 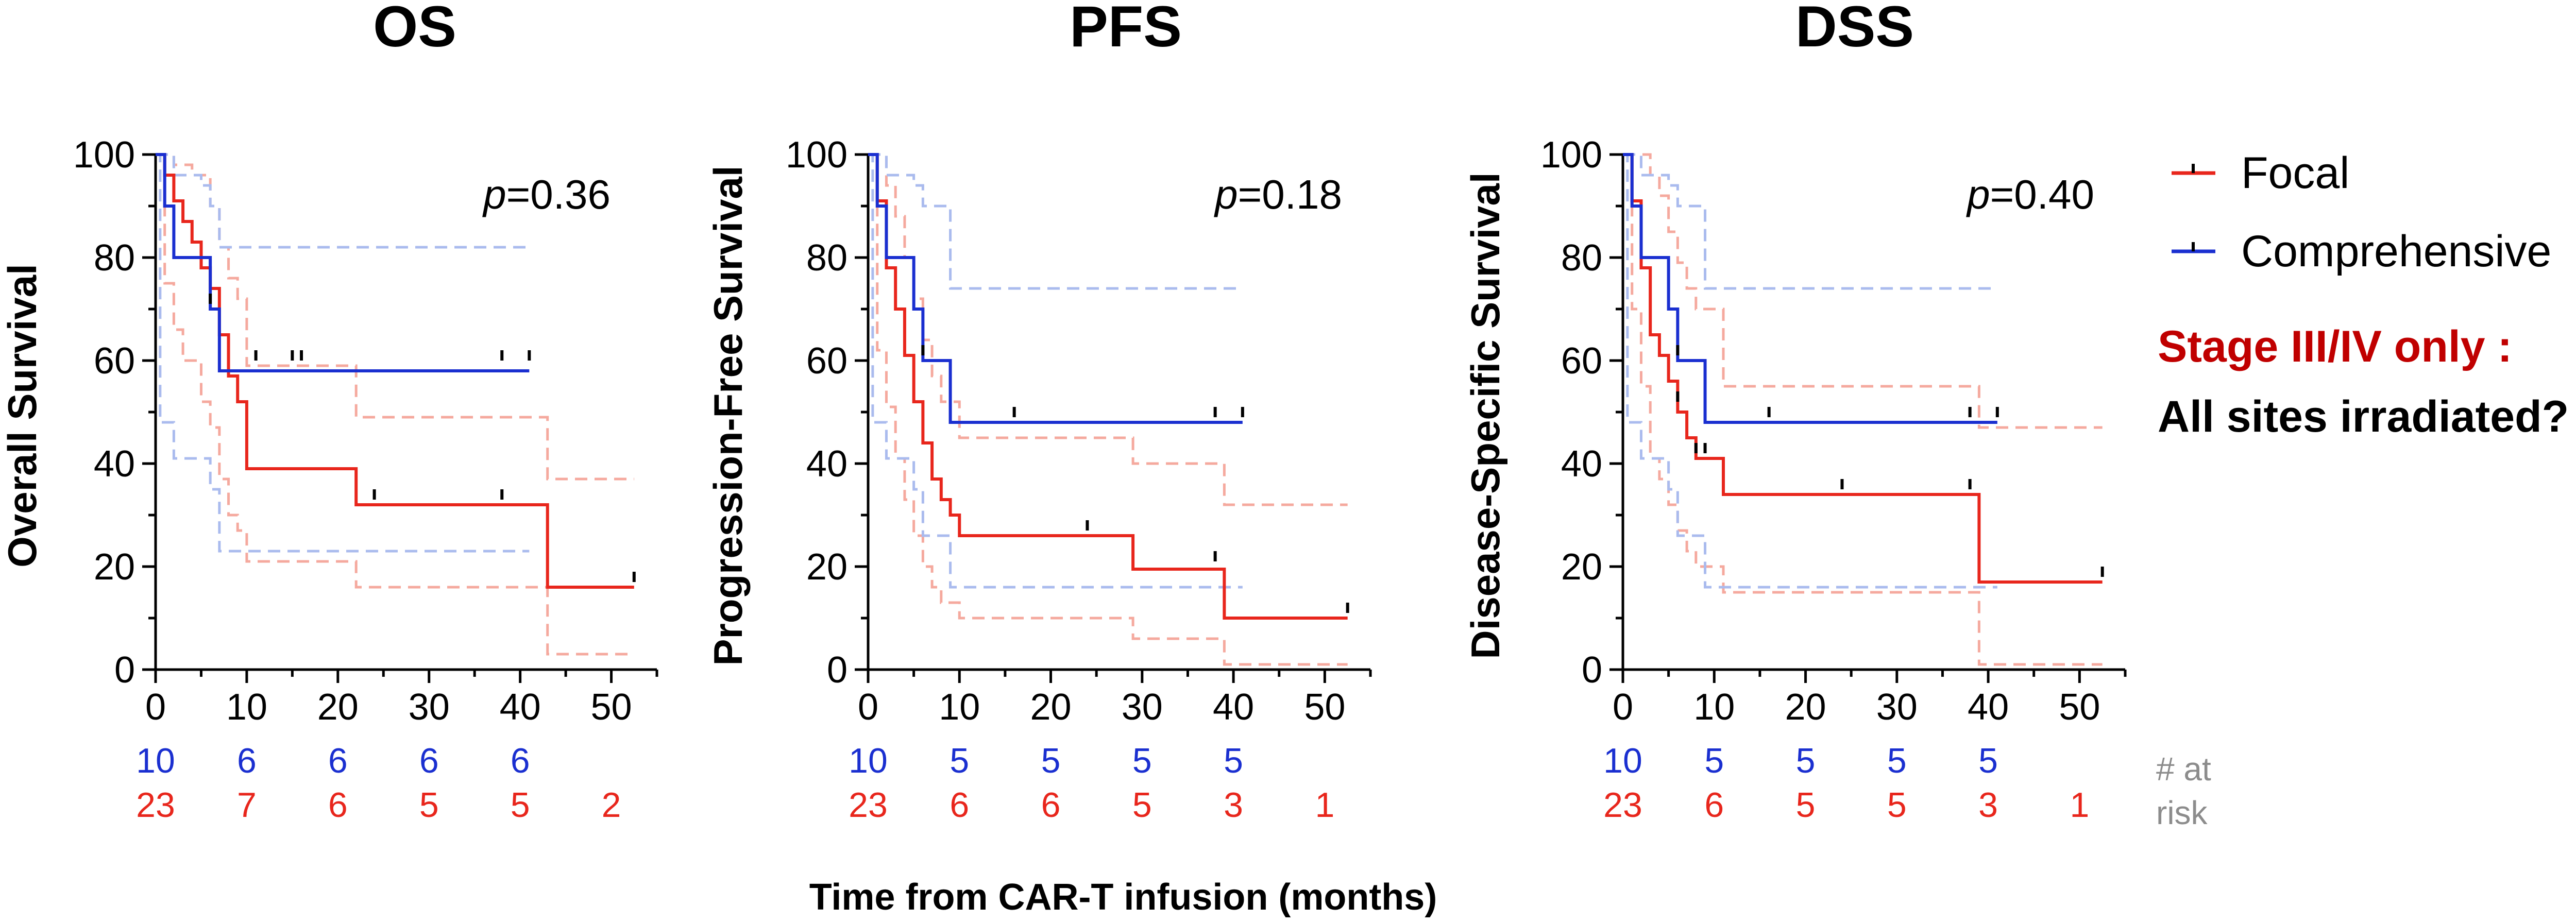 I want to click on pfs-at-risk-focal: 1, so click(x=1324, y=805).